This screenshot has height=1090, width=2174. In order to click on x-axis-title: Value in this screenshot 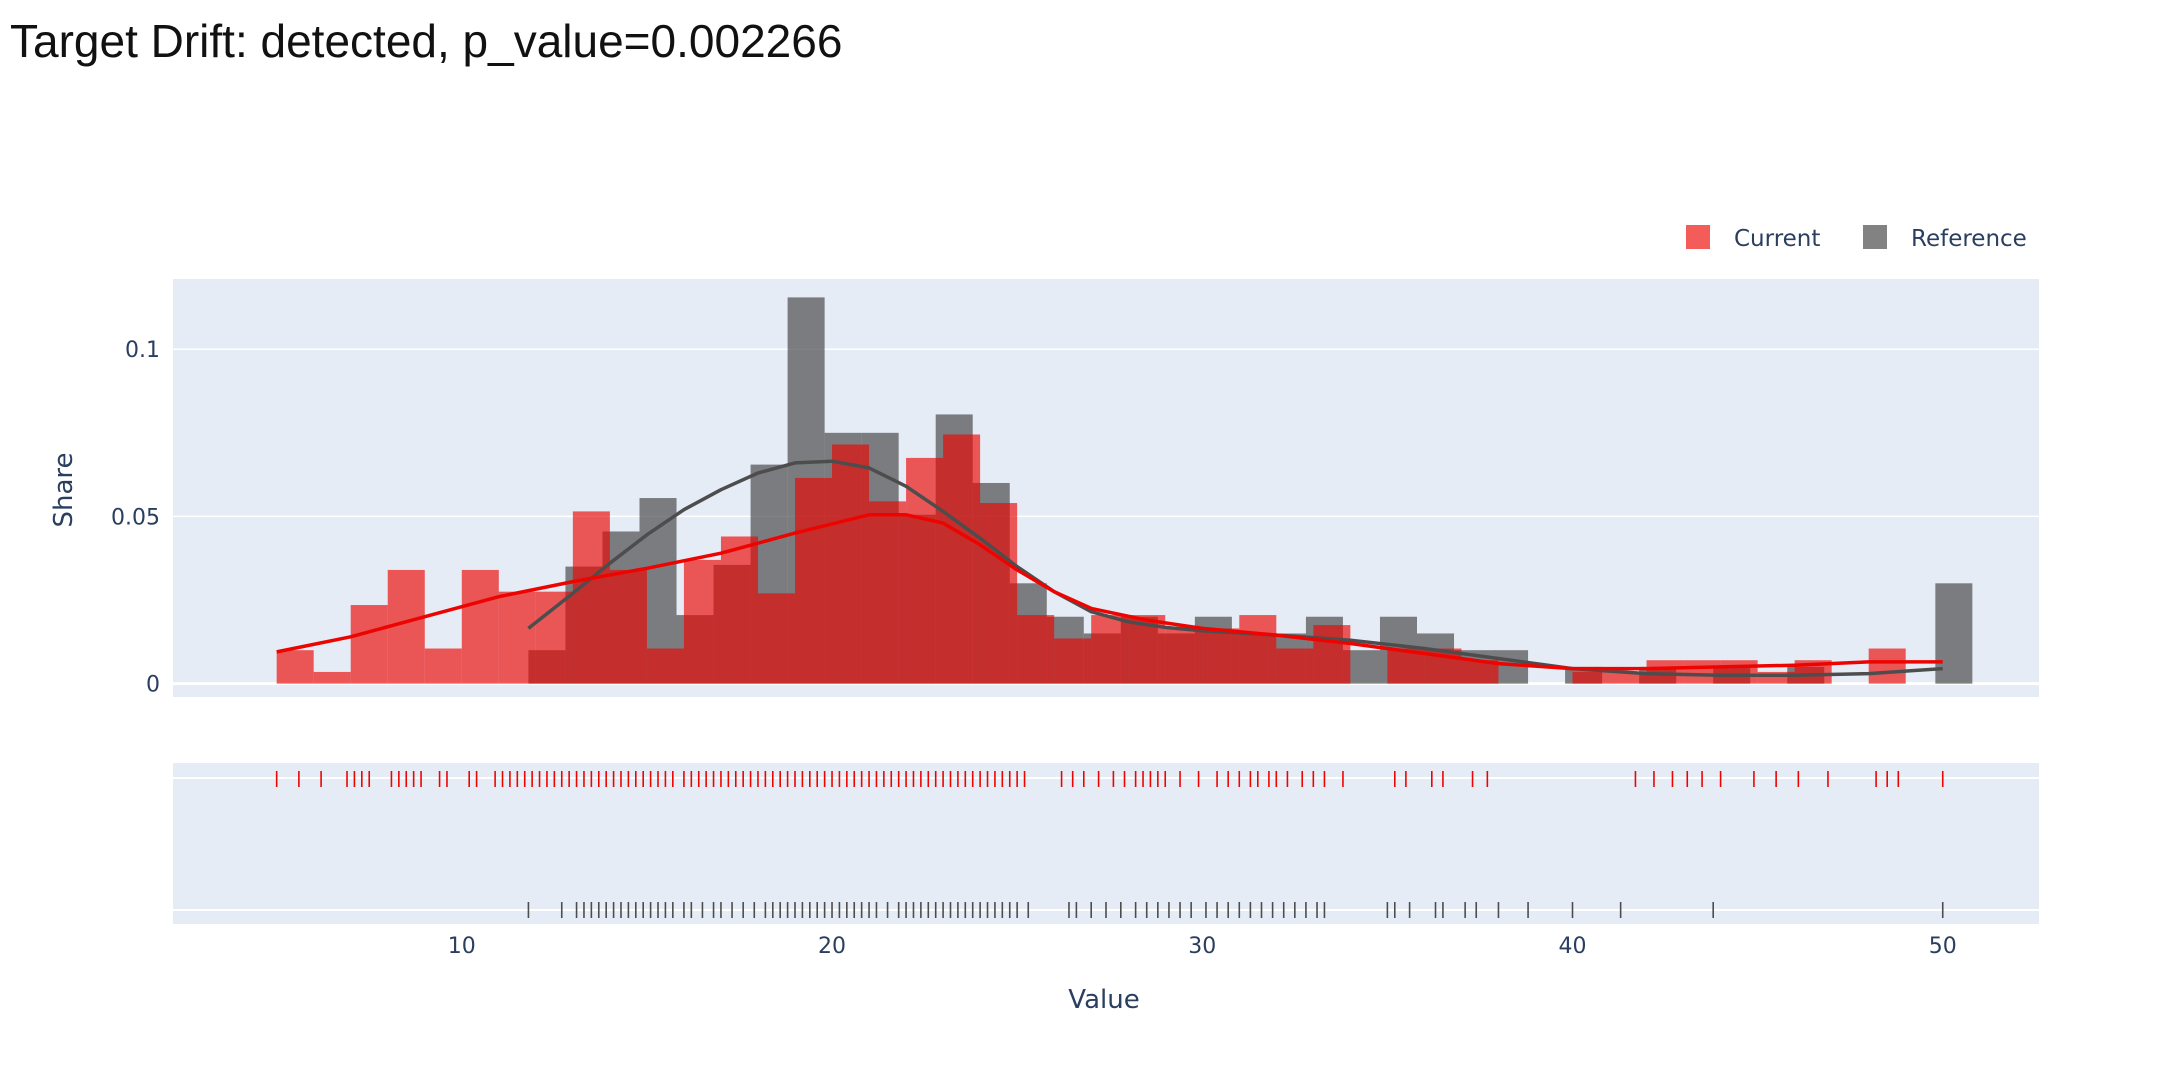, I will do `click(1103, 1000)`.